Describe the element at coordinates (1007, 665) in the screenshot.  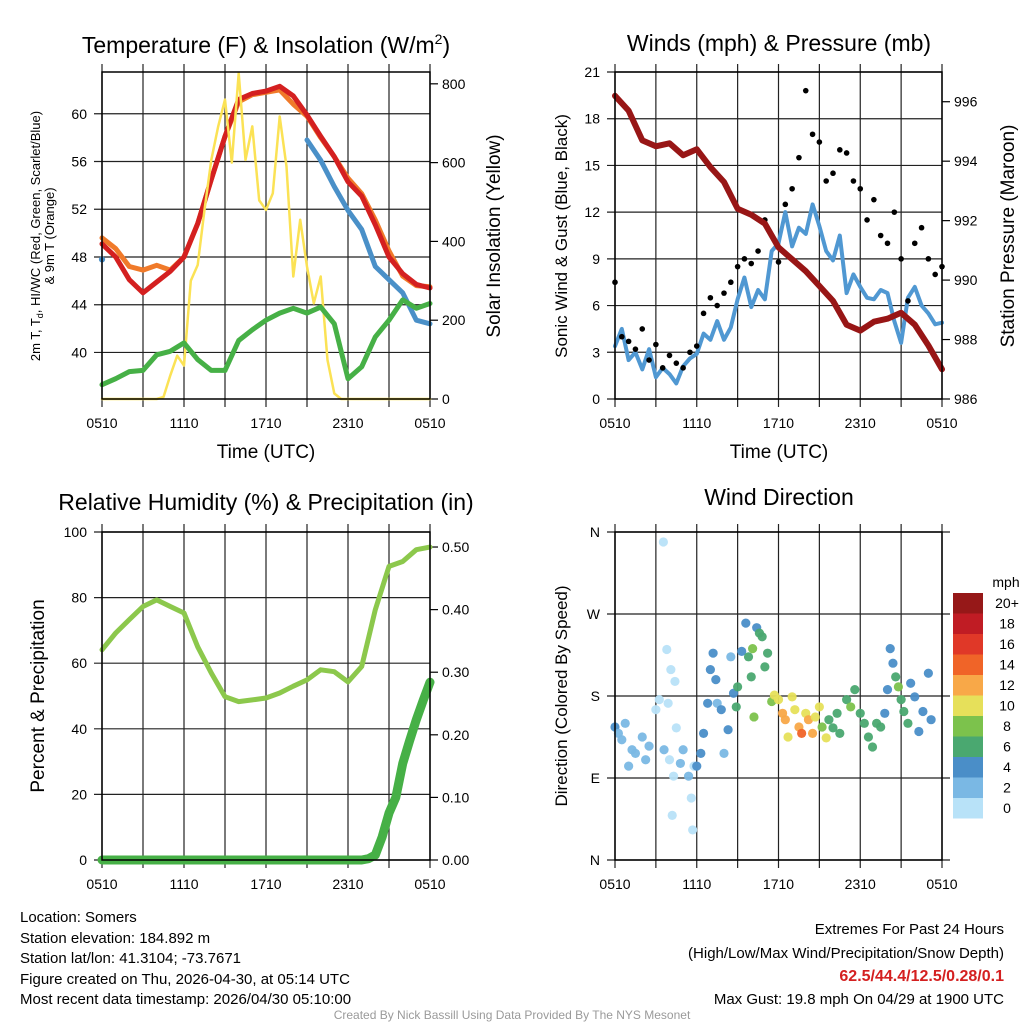
I see `legend-label: 14` at that location.